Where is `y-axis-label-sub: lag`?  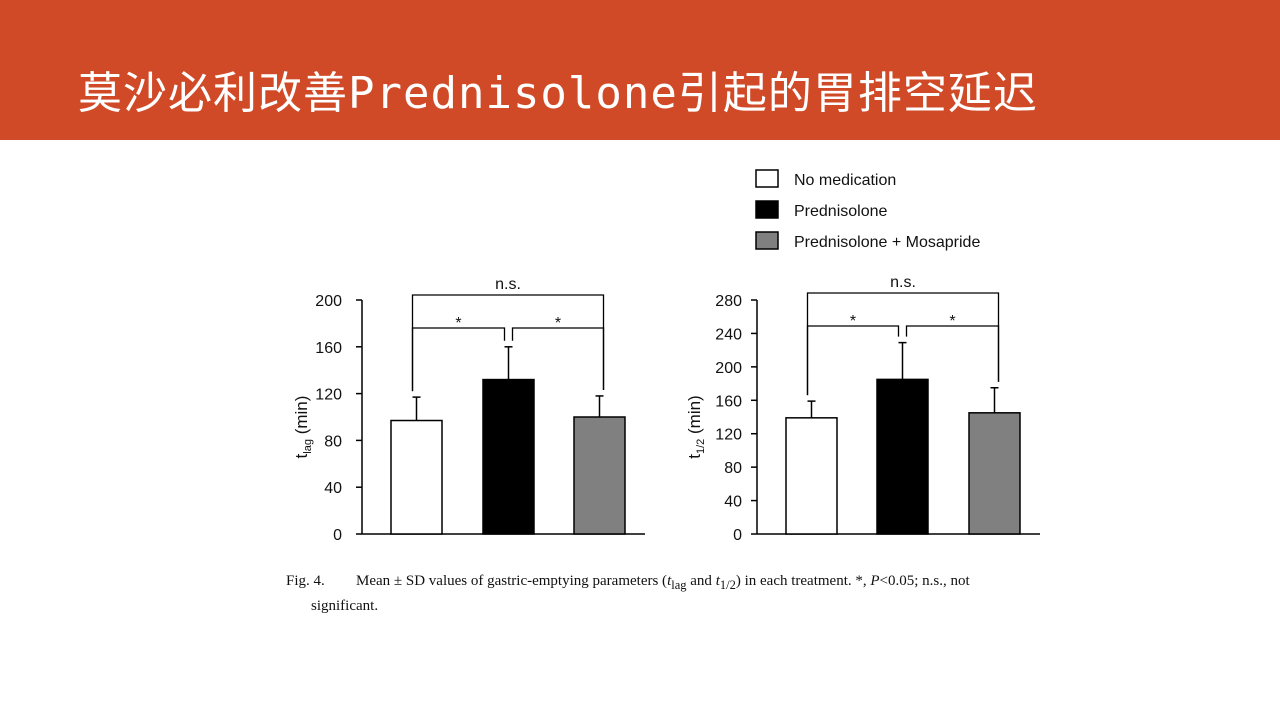 y-axis-label-sub: lag is located at coordinates (308, 446).